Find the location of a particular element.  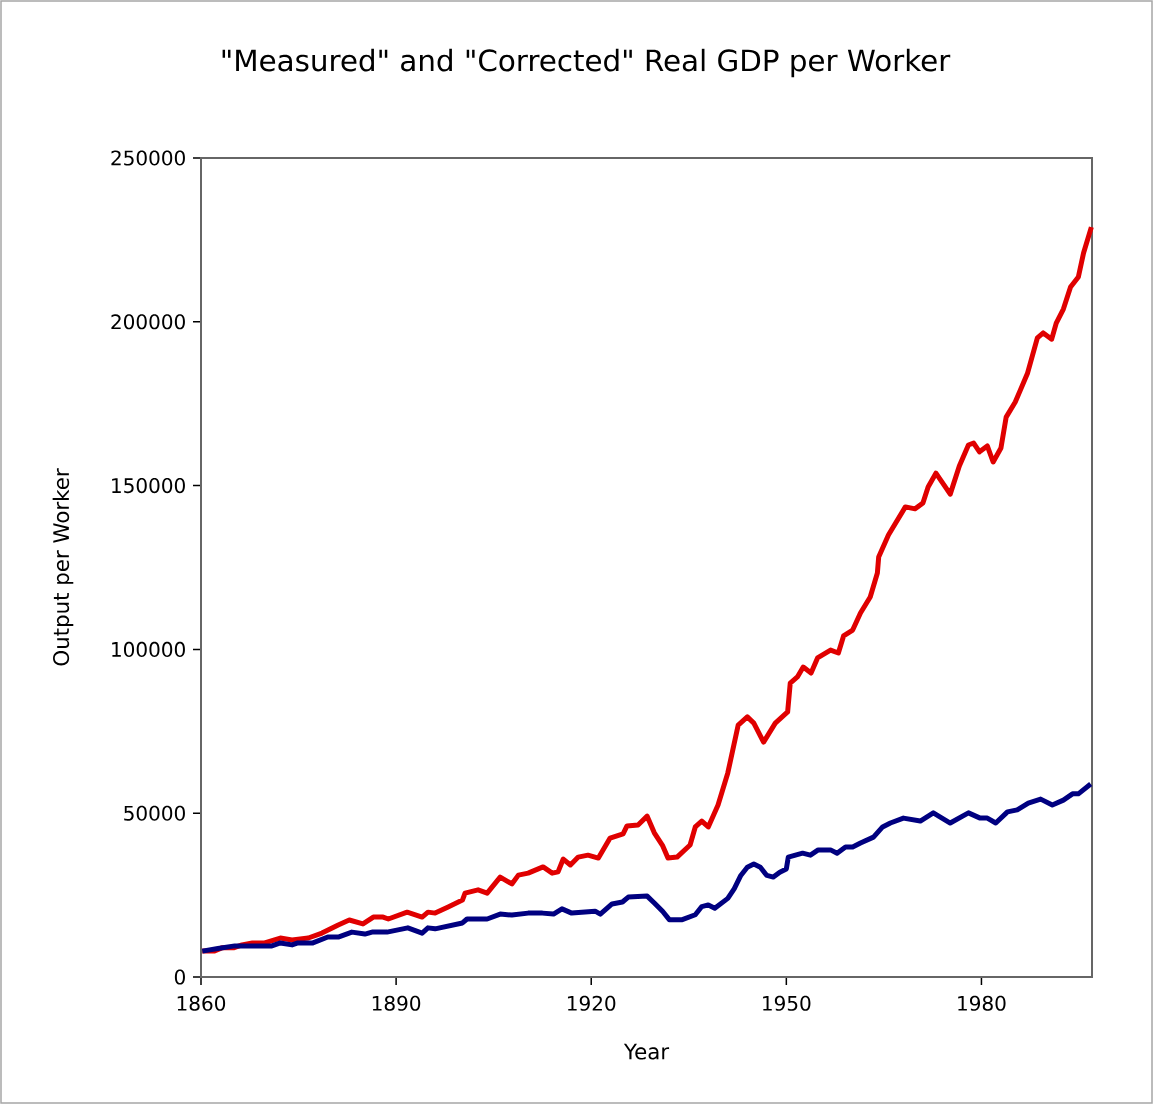

y-tick-label: 0 is located at coordinates (179, 977).